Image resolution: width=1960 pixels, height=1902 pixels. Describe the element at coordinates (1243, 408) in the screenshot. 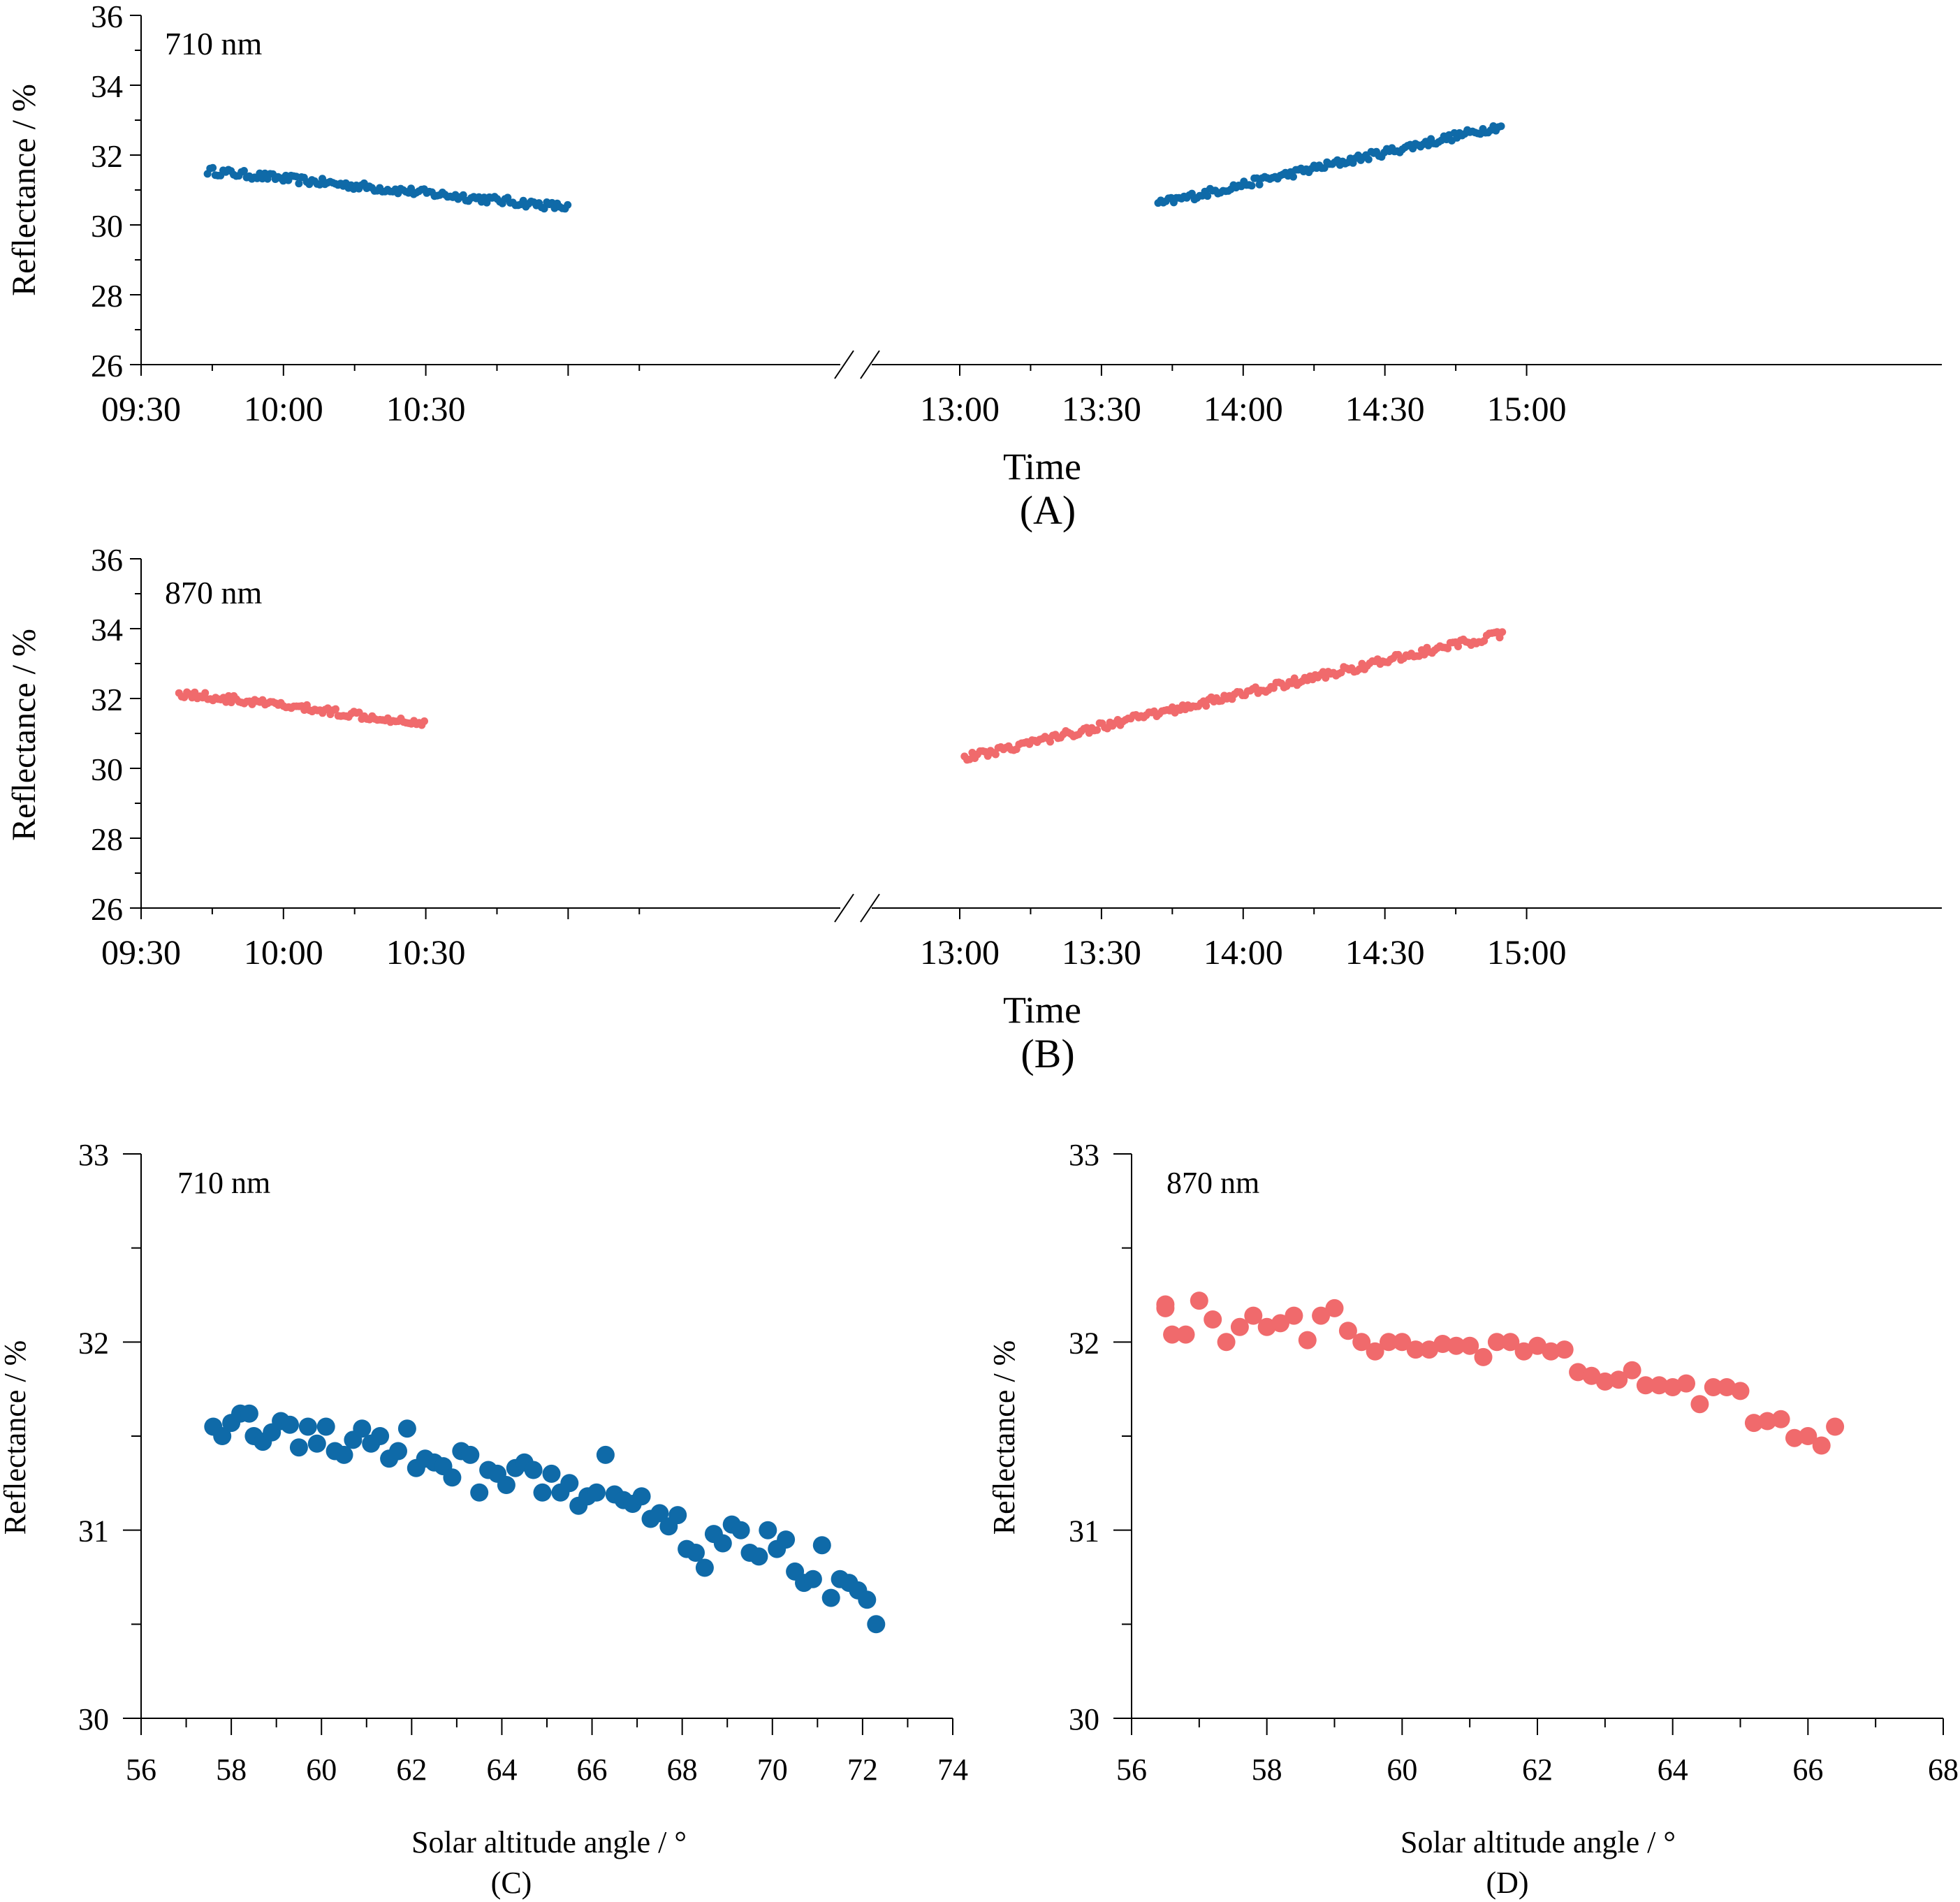

I see `x-tick-label: 14:00` at that location.